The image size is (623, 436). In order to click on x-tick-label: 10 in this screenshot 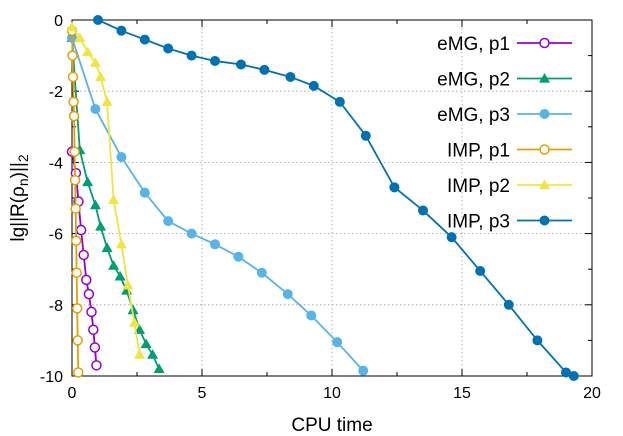, I will do `click(332, 393)`.